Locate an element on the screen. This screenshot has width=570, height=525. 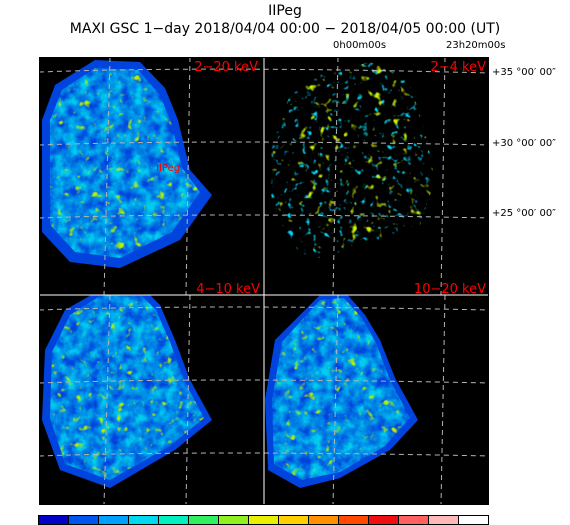
panel-label-2-20kev: 2−20 keV is located at coordinates (226, 67).